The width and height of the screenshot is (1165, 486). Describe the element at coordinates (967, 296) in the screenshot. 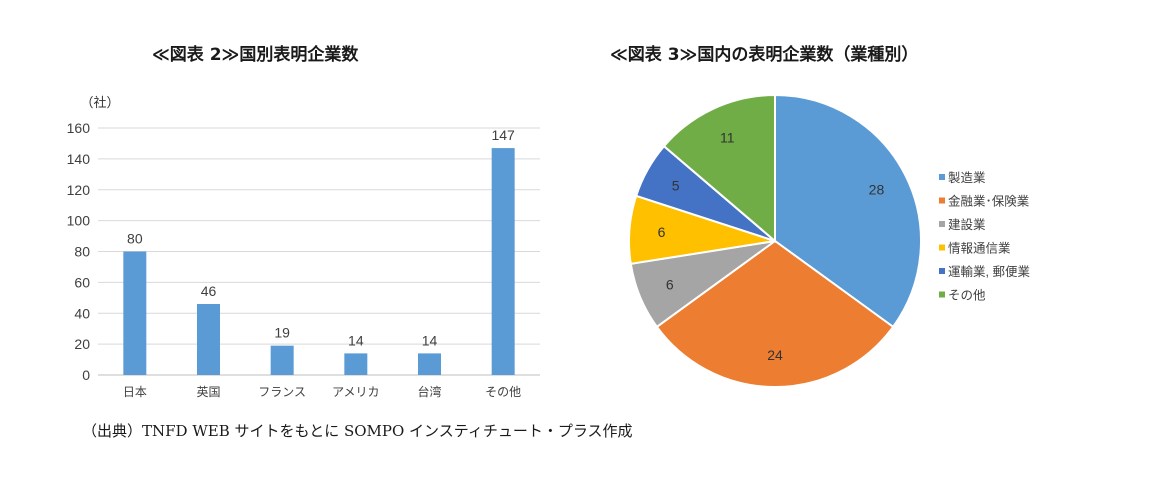

I see `legend-label: その他` at that location.